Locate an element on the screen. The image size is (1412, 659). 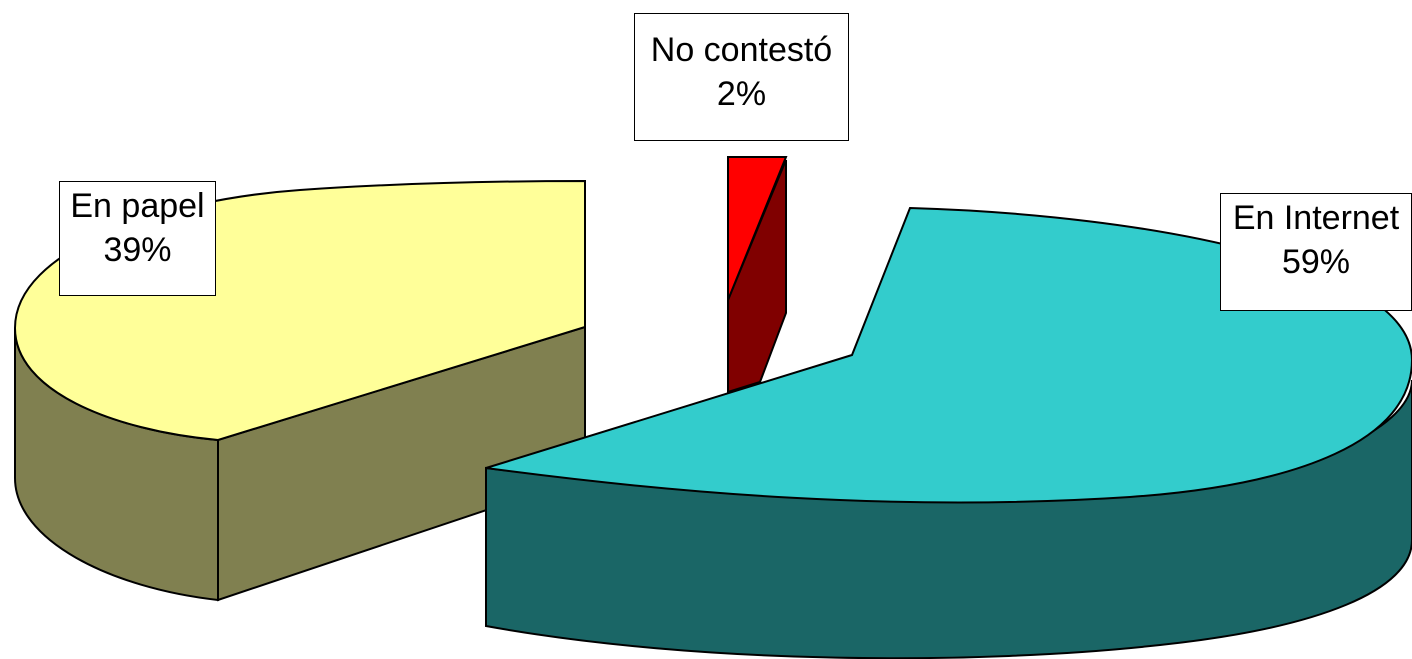
data-label-en-internet-name: En Internet is located at coordinates (1316, 218).